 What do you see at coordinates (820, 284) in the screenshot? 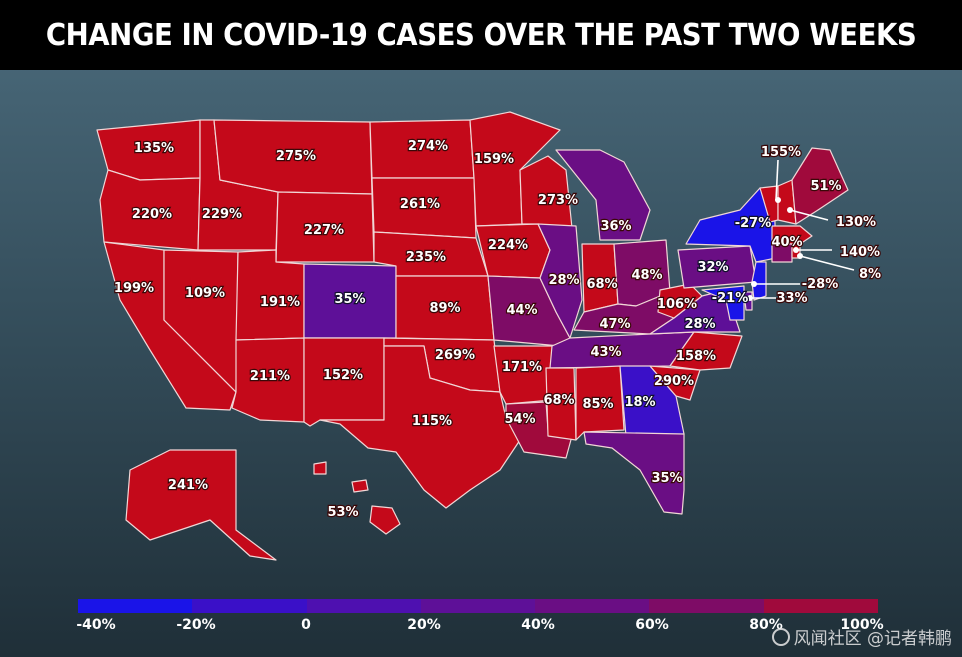
I see `label-NJ: -28%` at bounding box center [820, 284].